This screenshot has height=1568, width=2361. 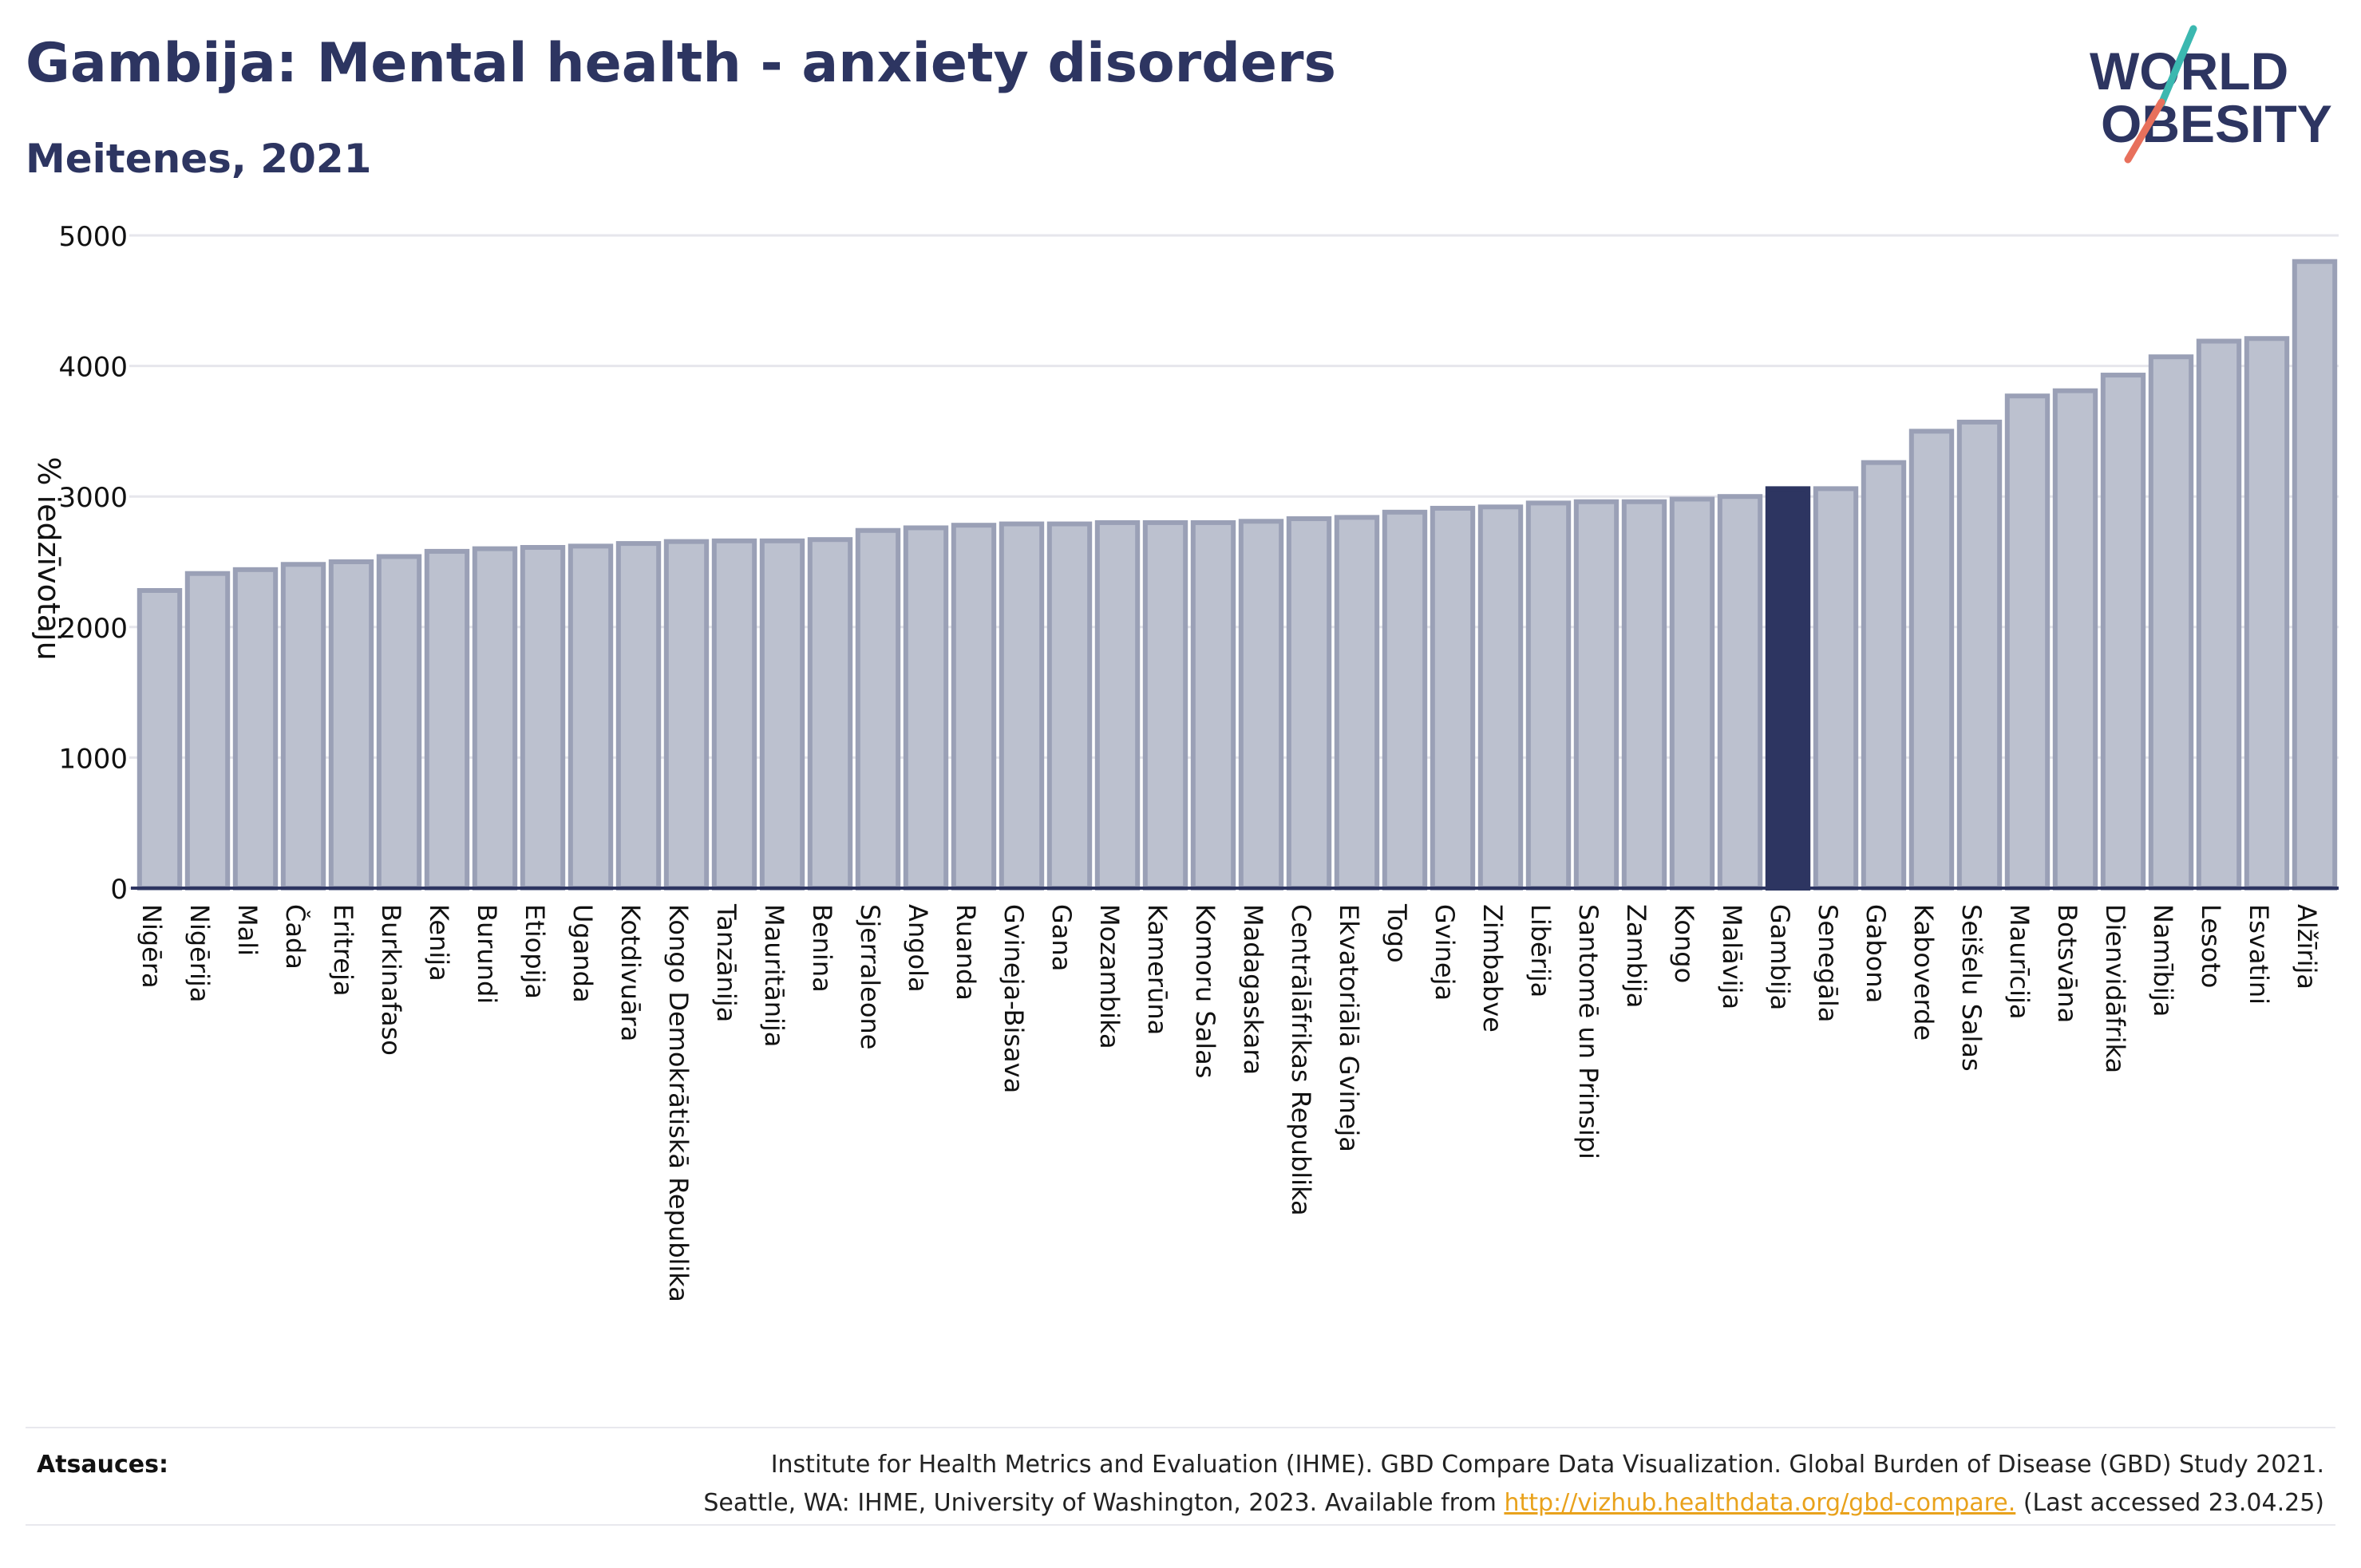 I want to click on bar-Ekvatoriālā Gvineja, so click(x=1357, y=703).